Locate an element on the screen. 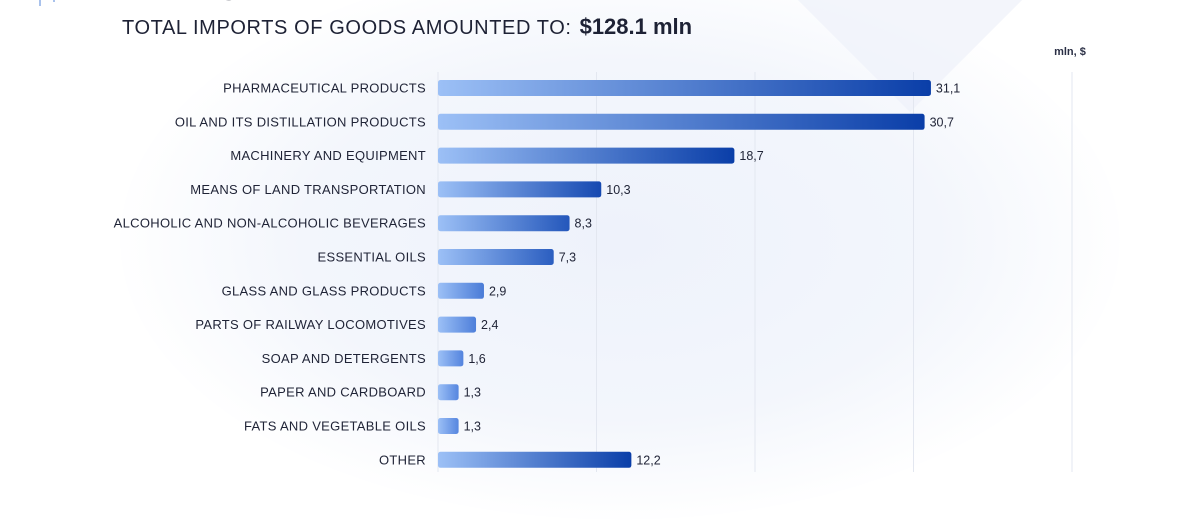 This screenshot has height=520, width=1200. category-label: PHARMACEUTICAL PRODUCTS is located at coordinates (324, 88).